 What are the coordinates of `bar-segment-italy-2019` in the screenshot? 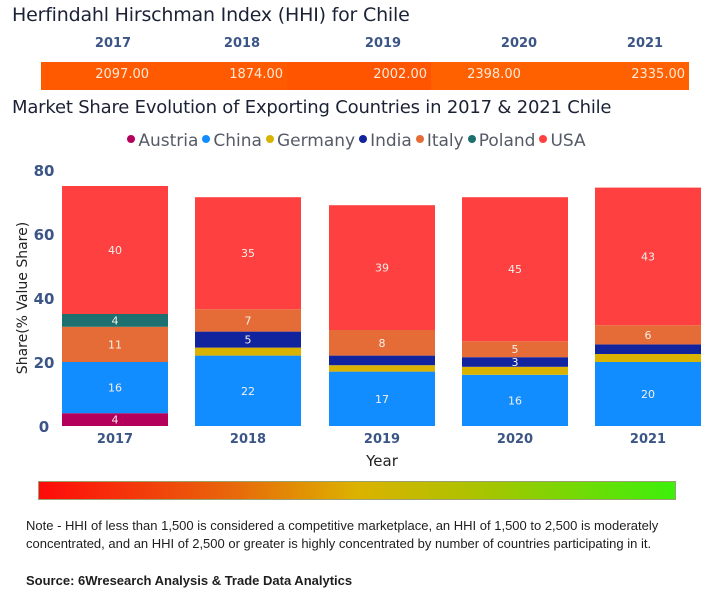 It's located at (382, 343).